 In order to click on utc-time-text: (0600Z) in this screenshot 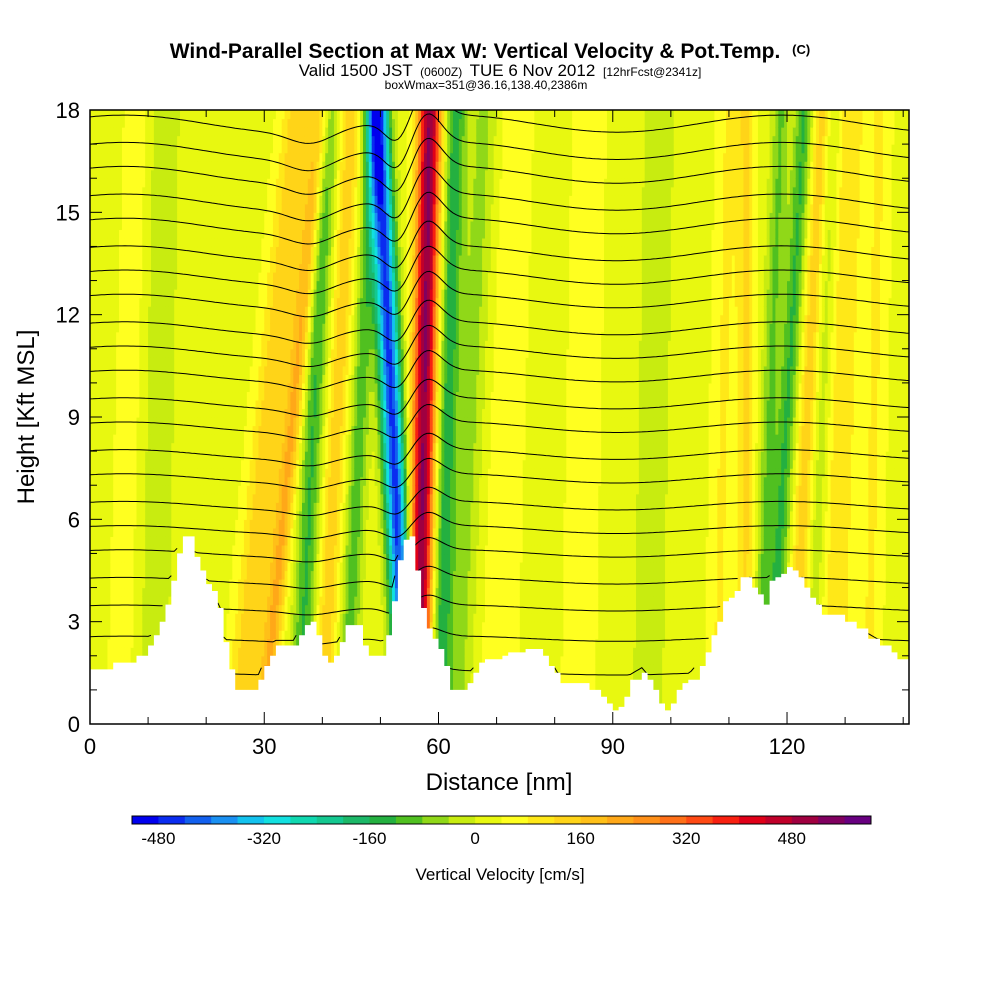, I will do `click(441, 72)`.